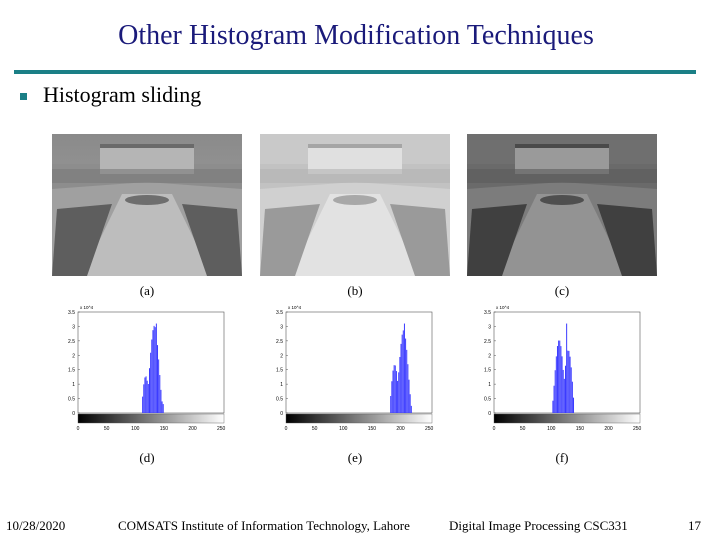 This screenshot has height=540, width=720. Describe the element at coordinates (355, 290) in the screenshot. I see `caption-b: (b)` at that location.